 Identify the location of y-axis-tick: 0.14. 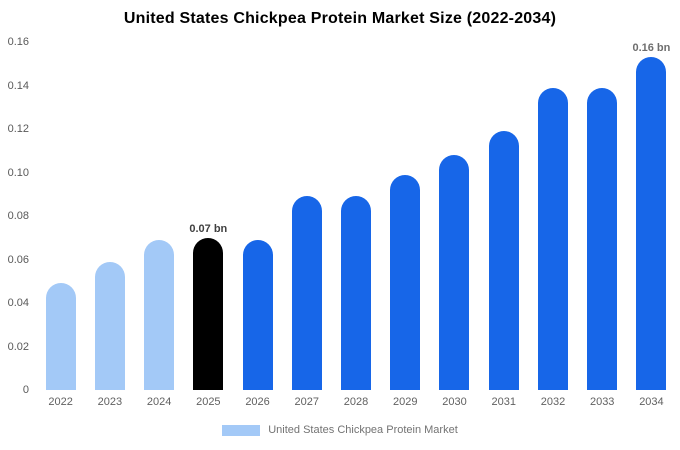
(18, 85).